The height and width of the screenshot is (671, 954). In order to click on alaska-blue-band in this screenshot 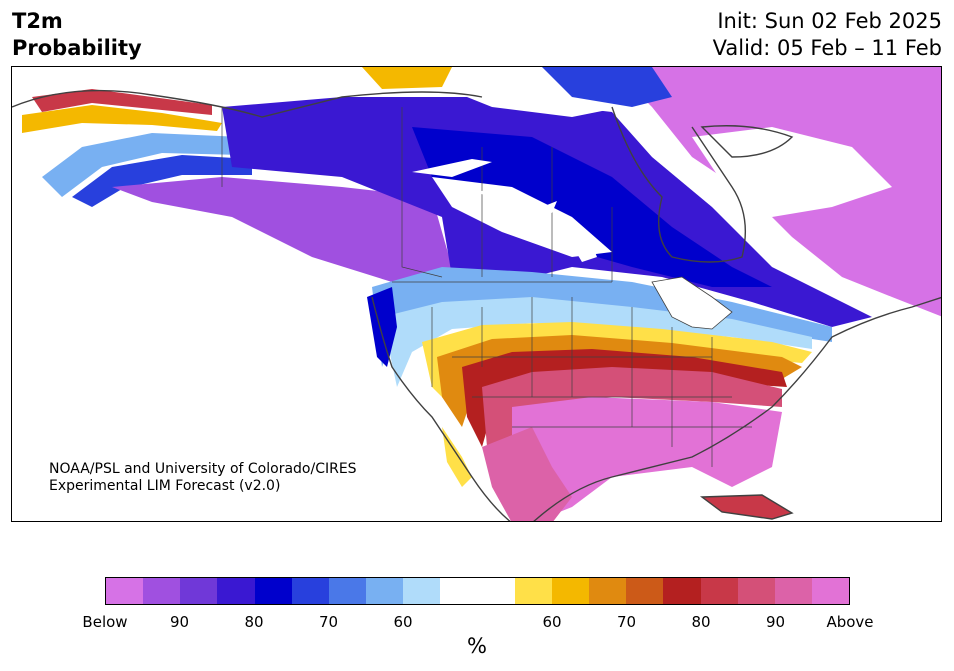, I will do `click(162, 181)`.